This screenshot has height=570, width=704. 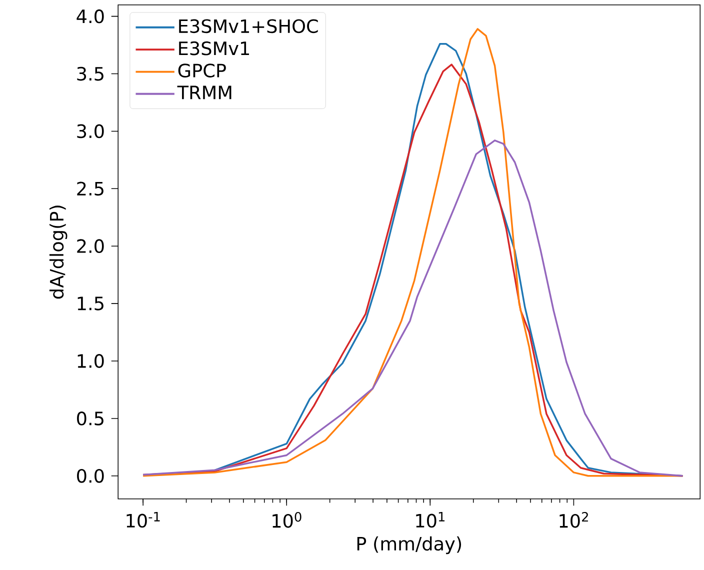 What do you see at coordinates (248, 26) in the screenshot?
I see `legend-label: E3SMv1+SHOC` at bounding box center [248, 26].